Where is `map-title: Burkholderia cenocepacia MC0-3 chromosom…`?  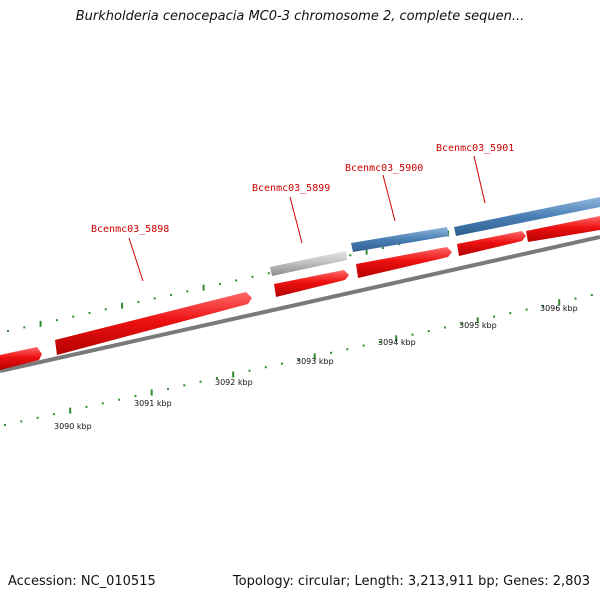
map-title: Burkholderia cenocepacia MC0-3 chromosom… is located at coordinates (300, 16).